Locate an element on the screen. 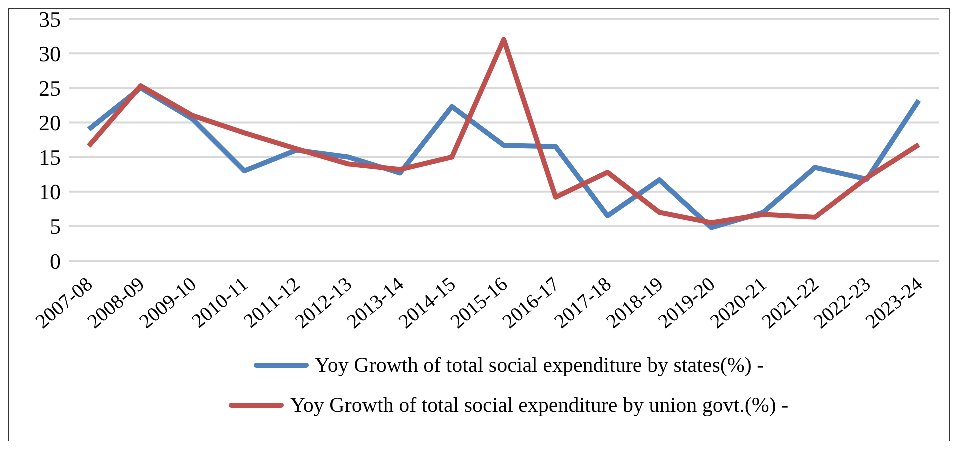 The width and height of the screenshot is (958, 451). y-tick-label: 5 is located at coordinates (55, 227).